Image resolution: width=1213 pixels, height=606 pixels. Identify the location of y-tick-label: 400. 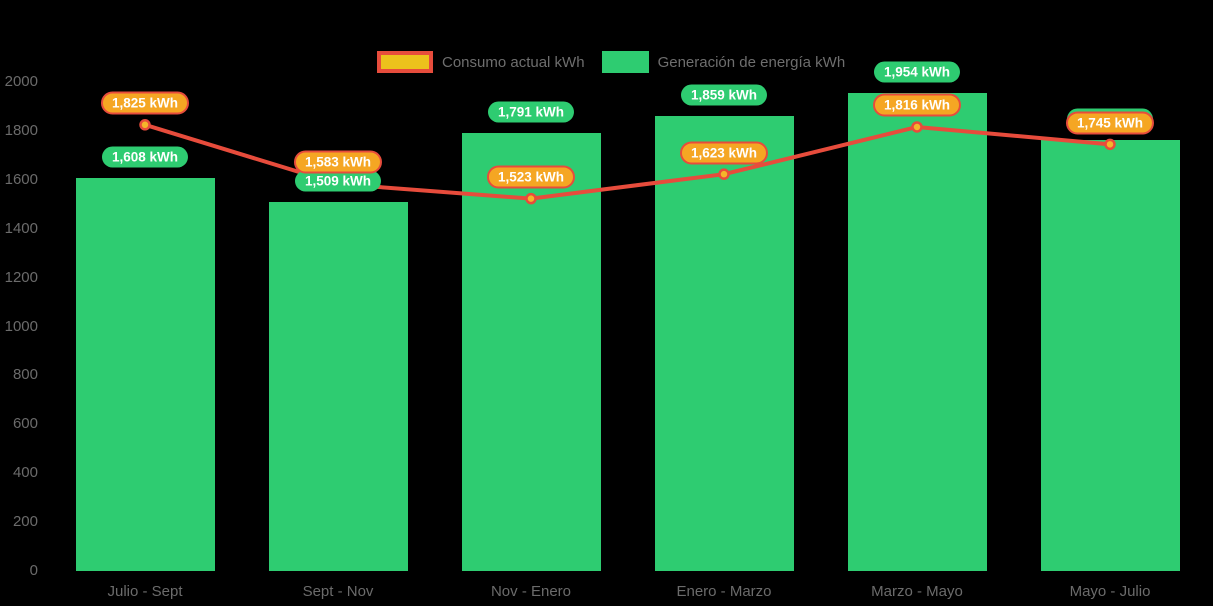
(25, 473).